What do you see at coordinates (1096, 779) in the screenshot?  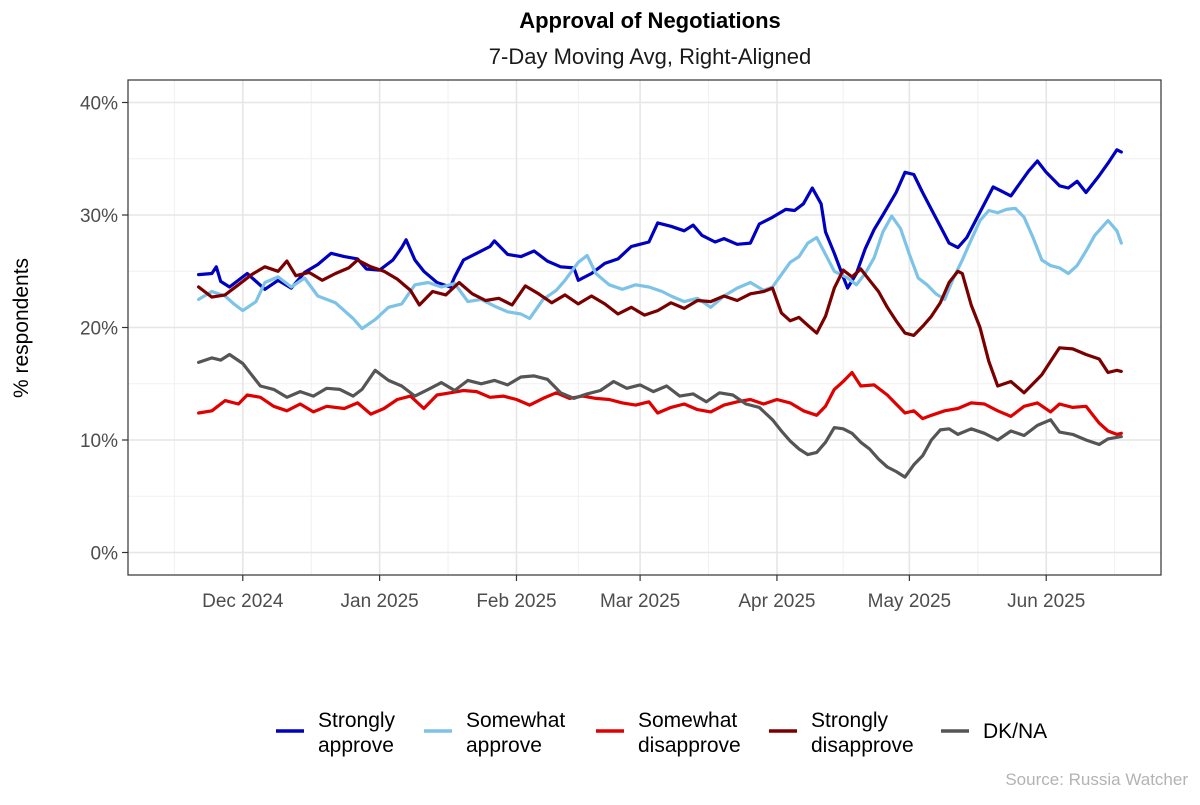 I see `source-note: Source: Russia Watcher` at bounding box center [1096, 779].